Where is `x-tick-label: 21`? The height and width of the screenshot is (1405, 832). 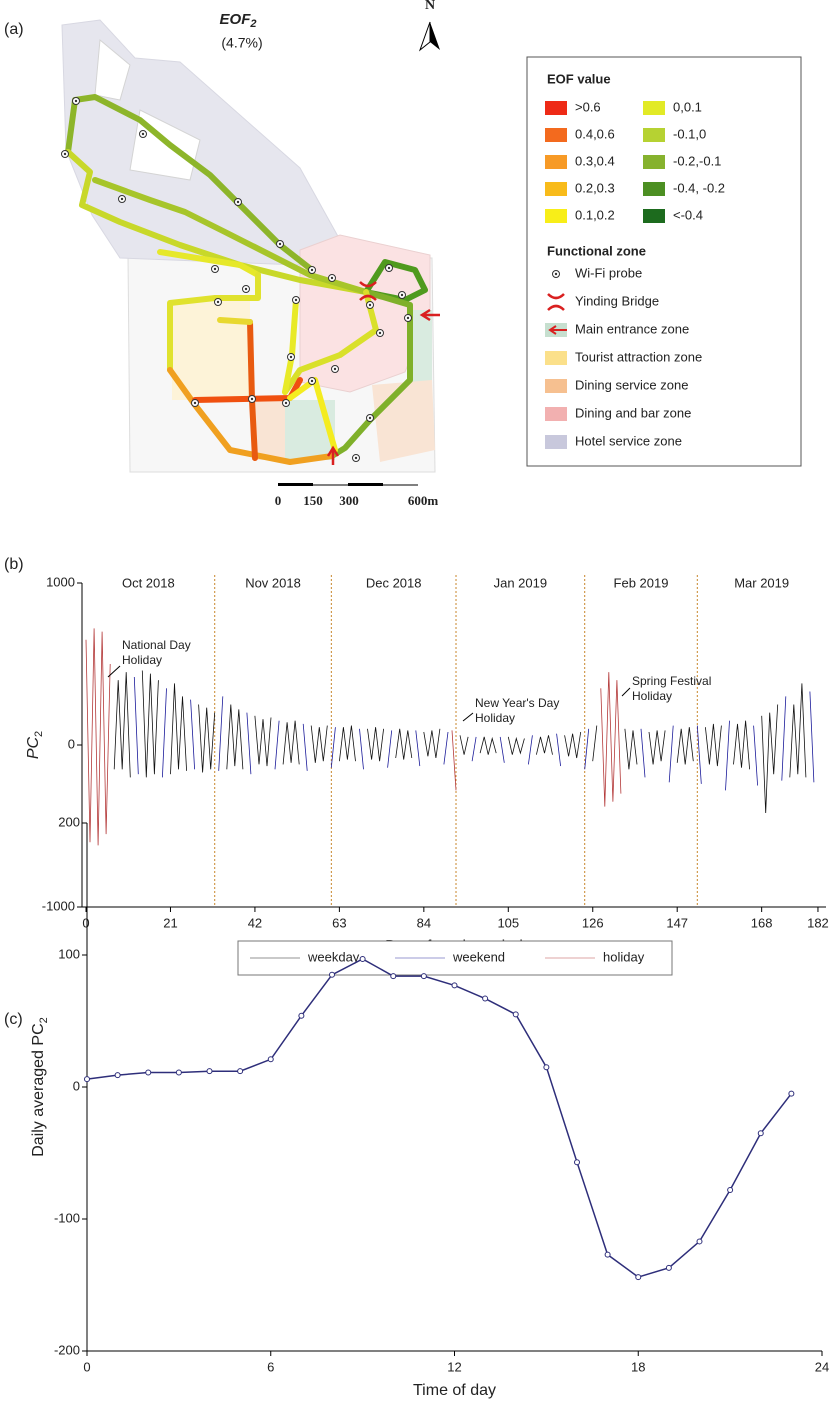
x-tick-label: 21 is located at coordinates (170, 922).